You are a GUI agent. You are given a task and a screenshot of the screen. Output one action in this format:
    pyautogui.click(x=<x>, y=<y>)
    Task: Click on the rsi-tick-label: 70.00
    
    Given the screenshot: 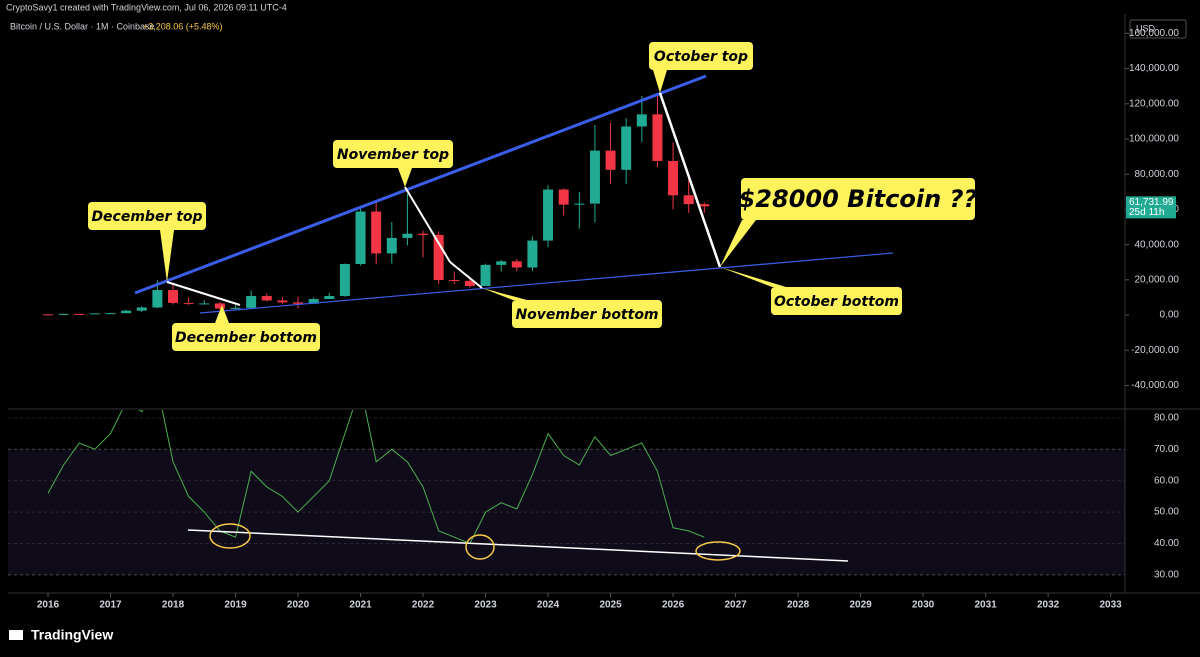 What is the action you would take?
    pyautogui.click(x=1166, y=449)
    